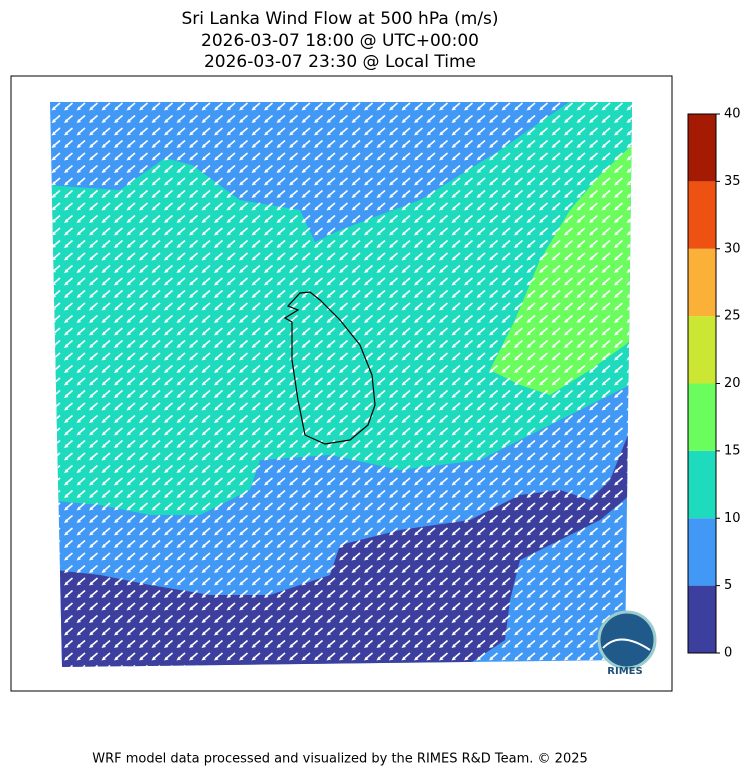 The image size is (751, 780). I want to click on colorbar-tick-label: 10, so click(732, 518).